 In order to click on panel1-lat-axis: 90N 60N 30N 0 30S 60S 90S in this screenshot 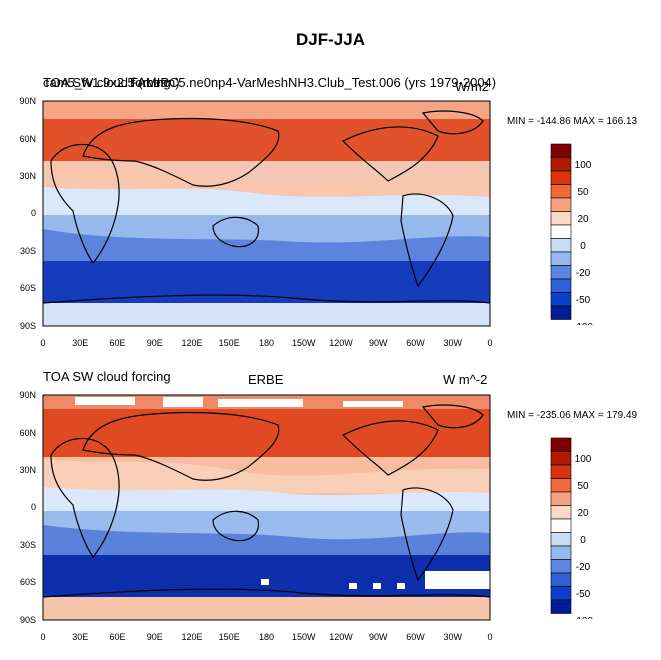, I will do `click(27, 213)`.